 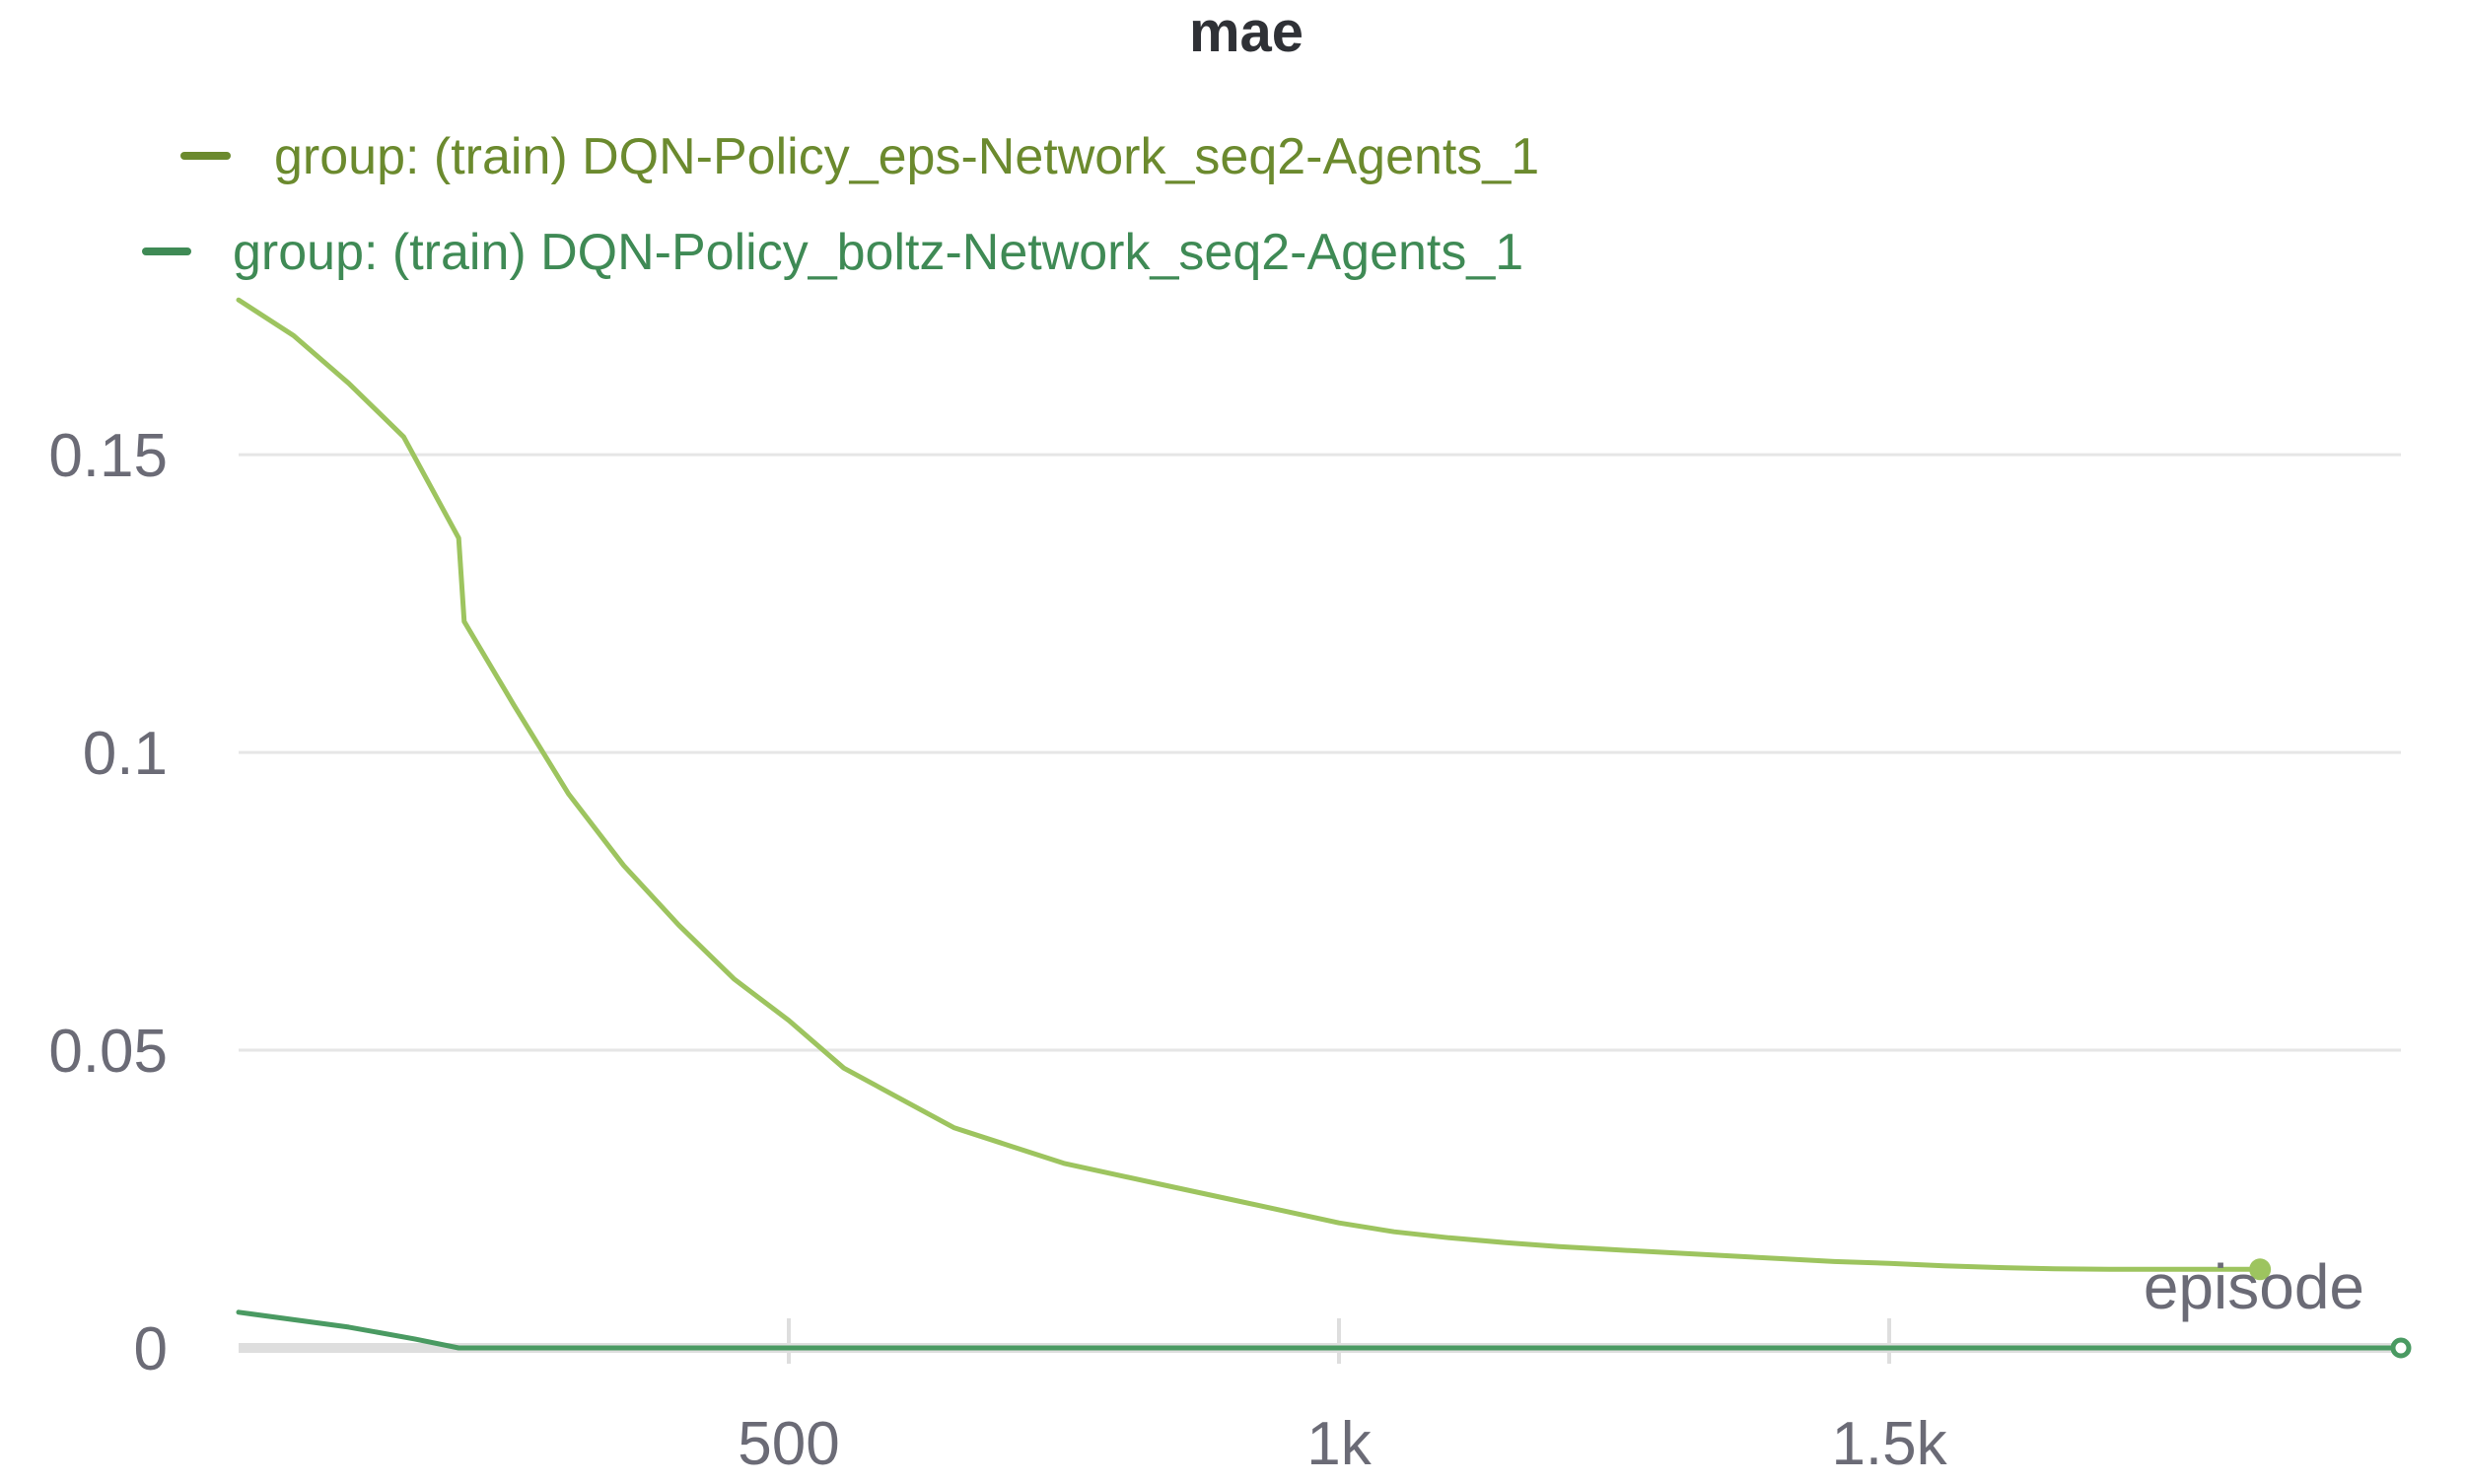 I want to click on x-tick-label: 1.5k, so click(x=1889, y=1444).